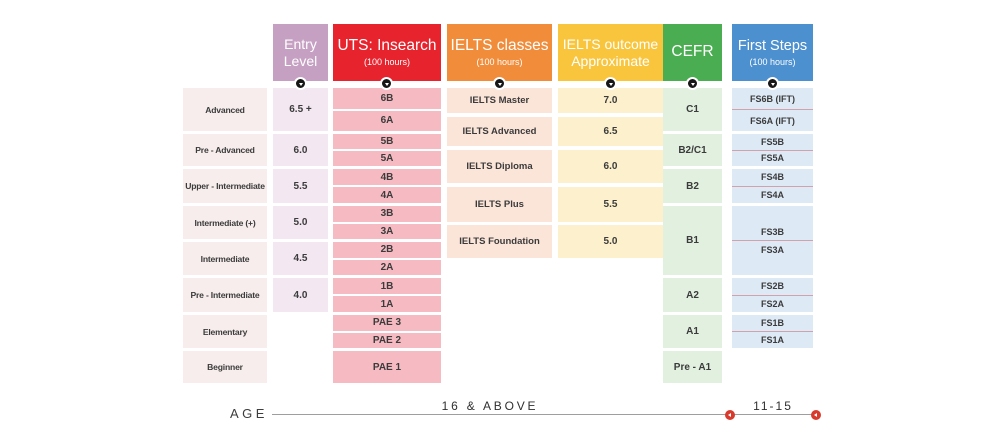  Describe the element at coordinates (772, 45) in the screenshot. I see `first-steps-header-title: First Steps` at that location.